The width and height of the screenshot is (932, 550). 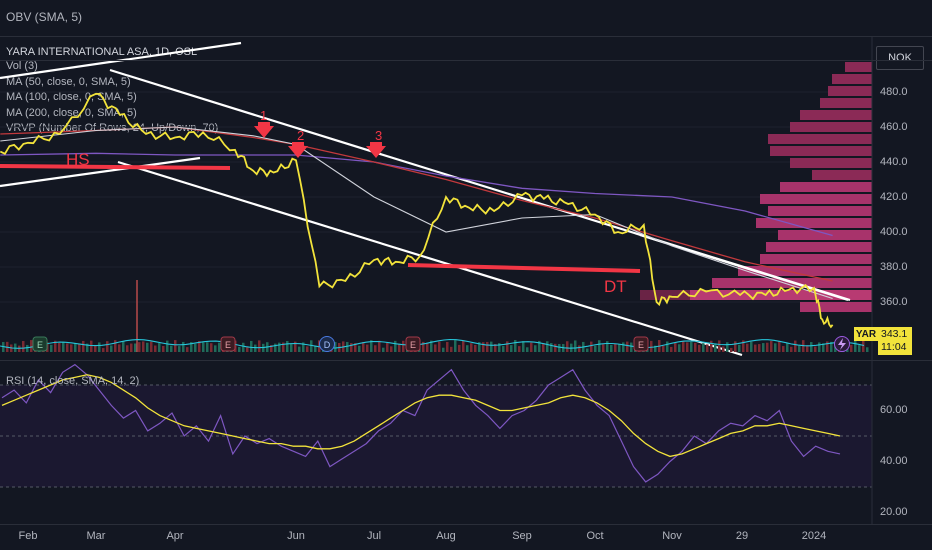 I want to click on obv-line, so click(x=432, y=343).